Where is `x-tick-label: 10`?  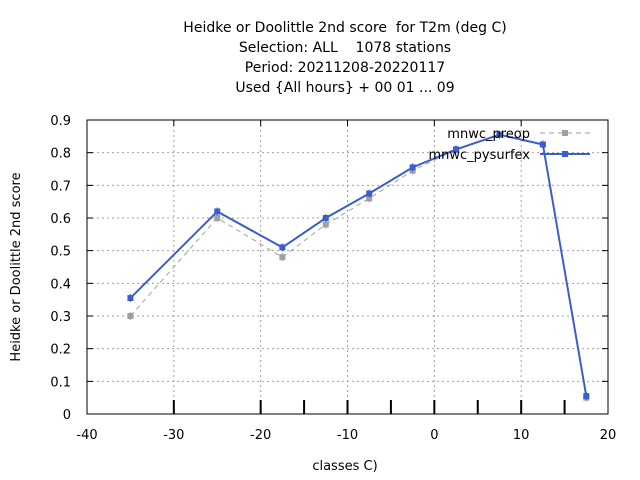 x-tick-label: 10 is located at coordinates (521, 435).